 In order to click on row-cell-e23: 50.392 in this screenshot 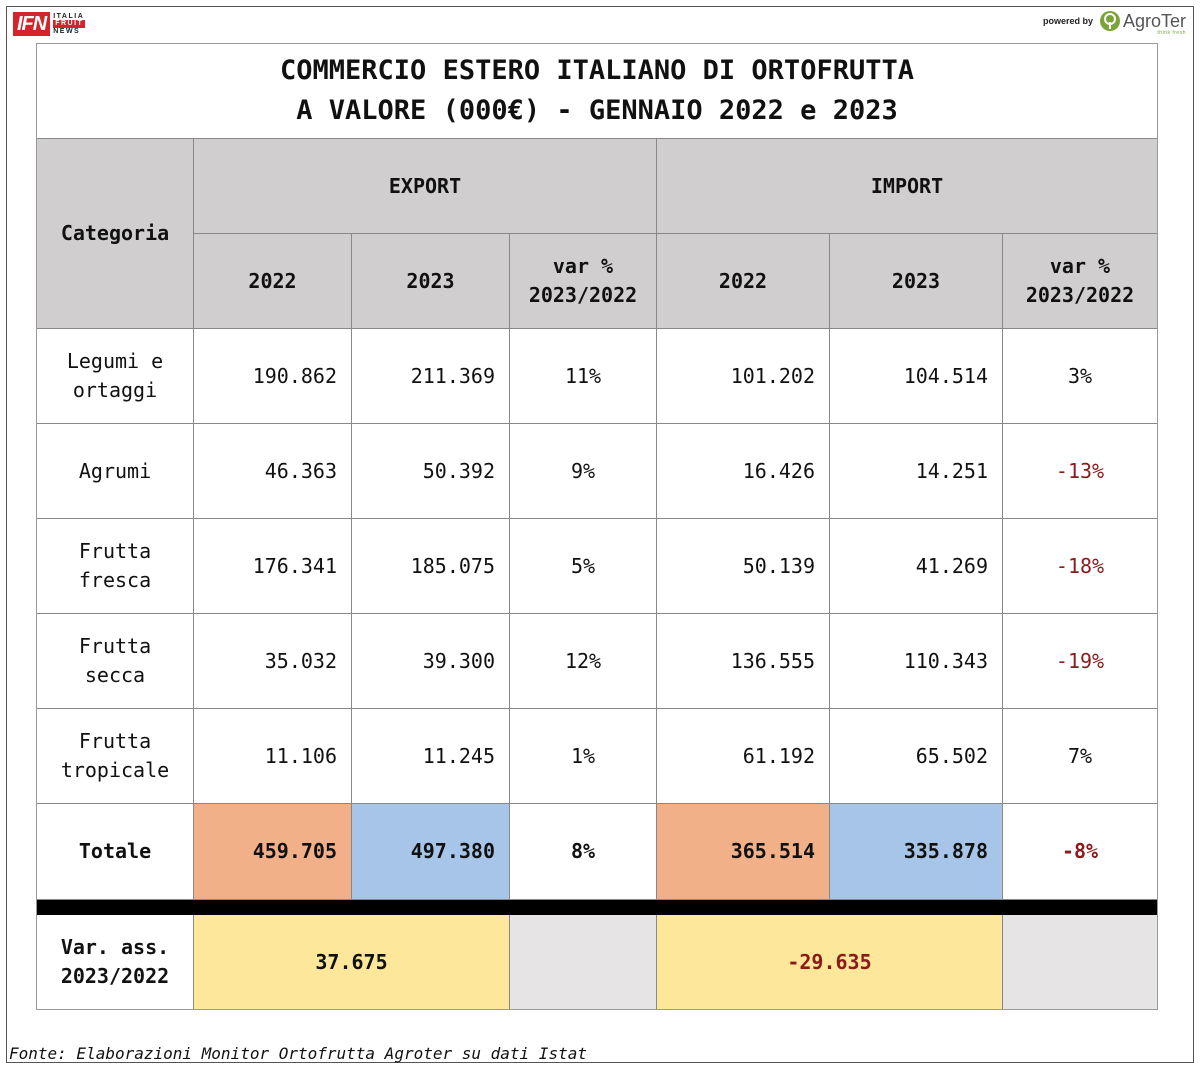, I will do `click(431, 471)`.